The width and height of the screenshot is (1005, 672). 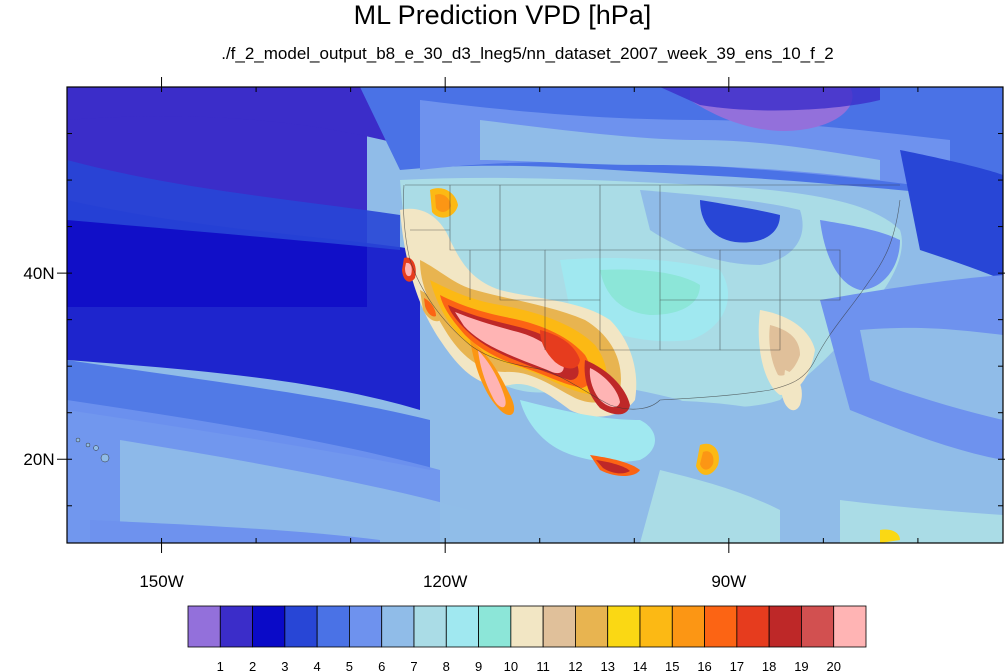 What do you see at coordinates (252, 665) in the screenshot?
I see `colorbar-label: 2` at bounding box center [252, 665].